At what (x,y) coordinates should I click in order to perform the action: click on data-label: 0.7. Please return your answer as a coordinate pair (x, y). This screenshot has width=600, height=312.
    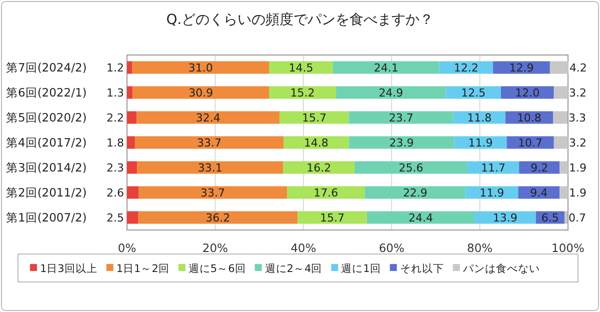
    Looking at the image, I should click on (577, 218).